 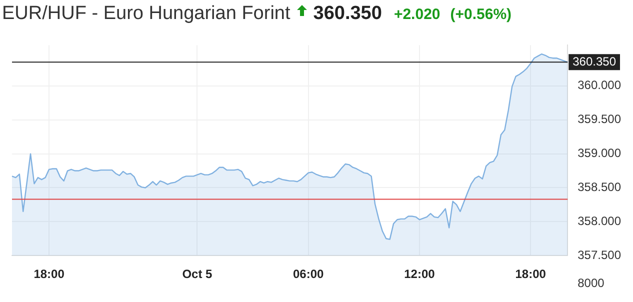 I want to click on y-tick-label: 360.000, so click(x=600, y=85).